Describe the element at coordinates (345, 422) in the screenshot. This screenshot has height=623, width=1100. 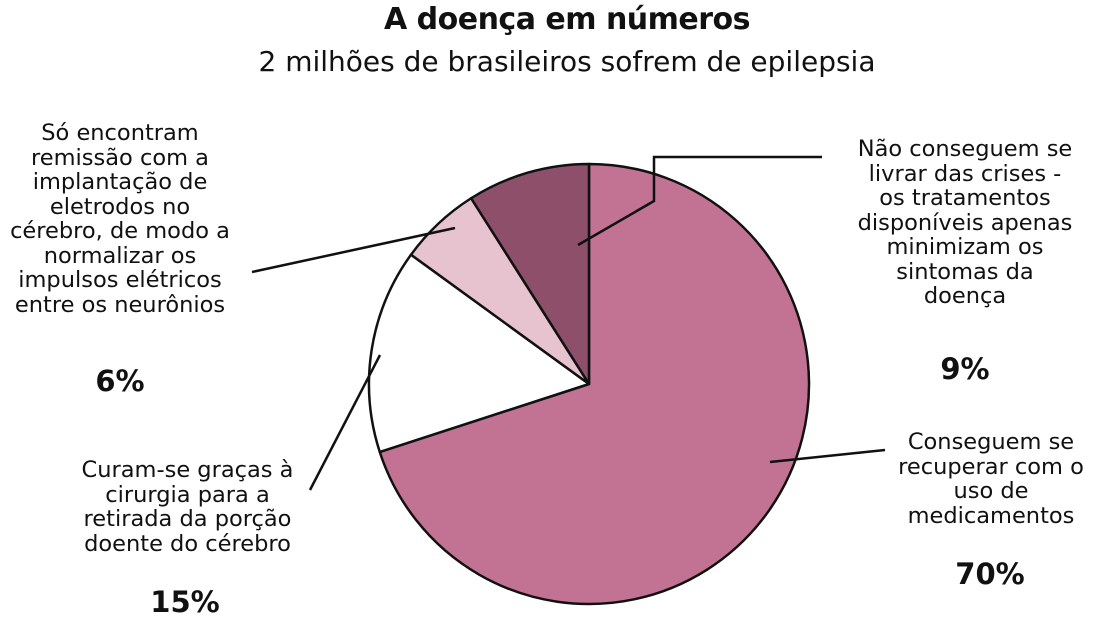
I see `leader-line-surgery` at that location.